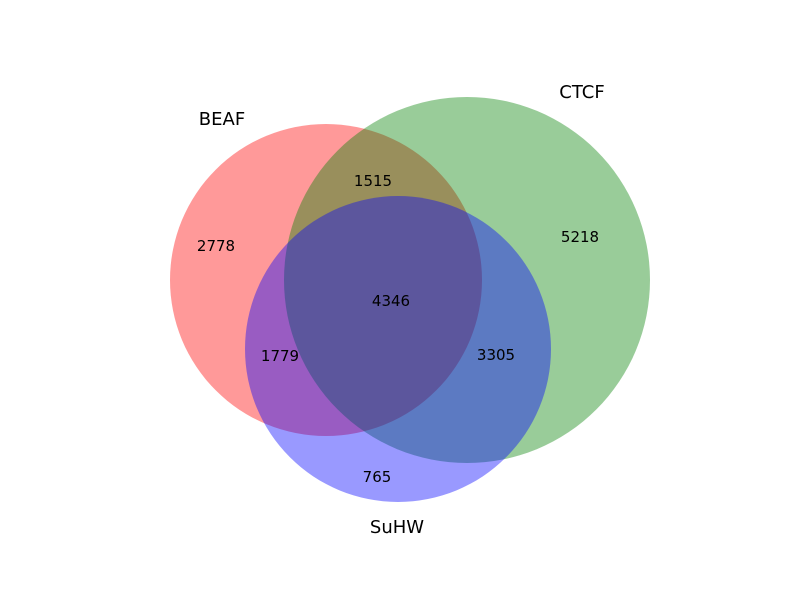 The image size is (800, 600). Describe the element at coordinates (496, 355) in the screenshot. I see `region-ctcf-suhw: 3305` at that location.